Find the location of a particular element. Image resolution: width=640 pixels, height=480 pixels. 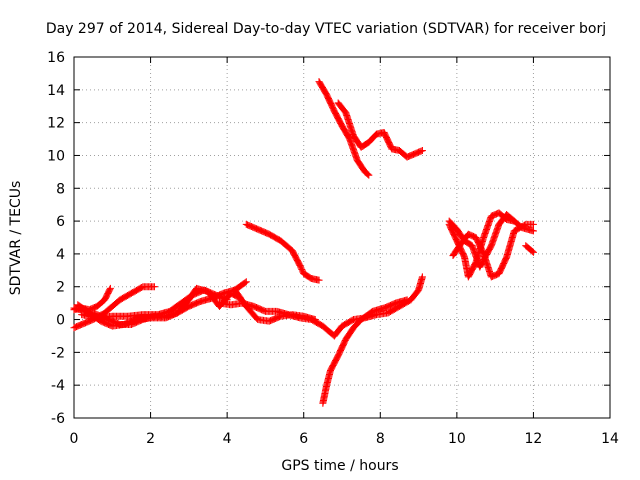

y-axis-label: SDTVAR / TECUs is located at coordinates (16, 238).